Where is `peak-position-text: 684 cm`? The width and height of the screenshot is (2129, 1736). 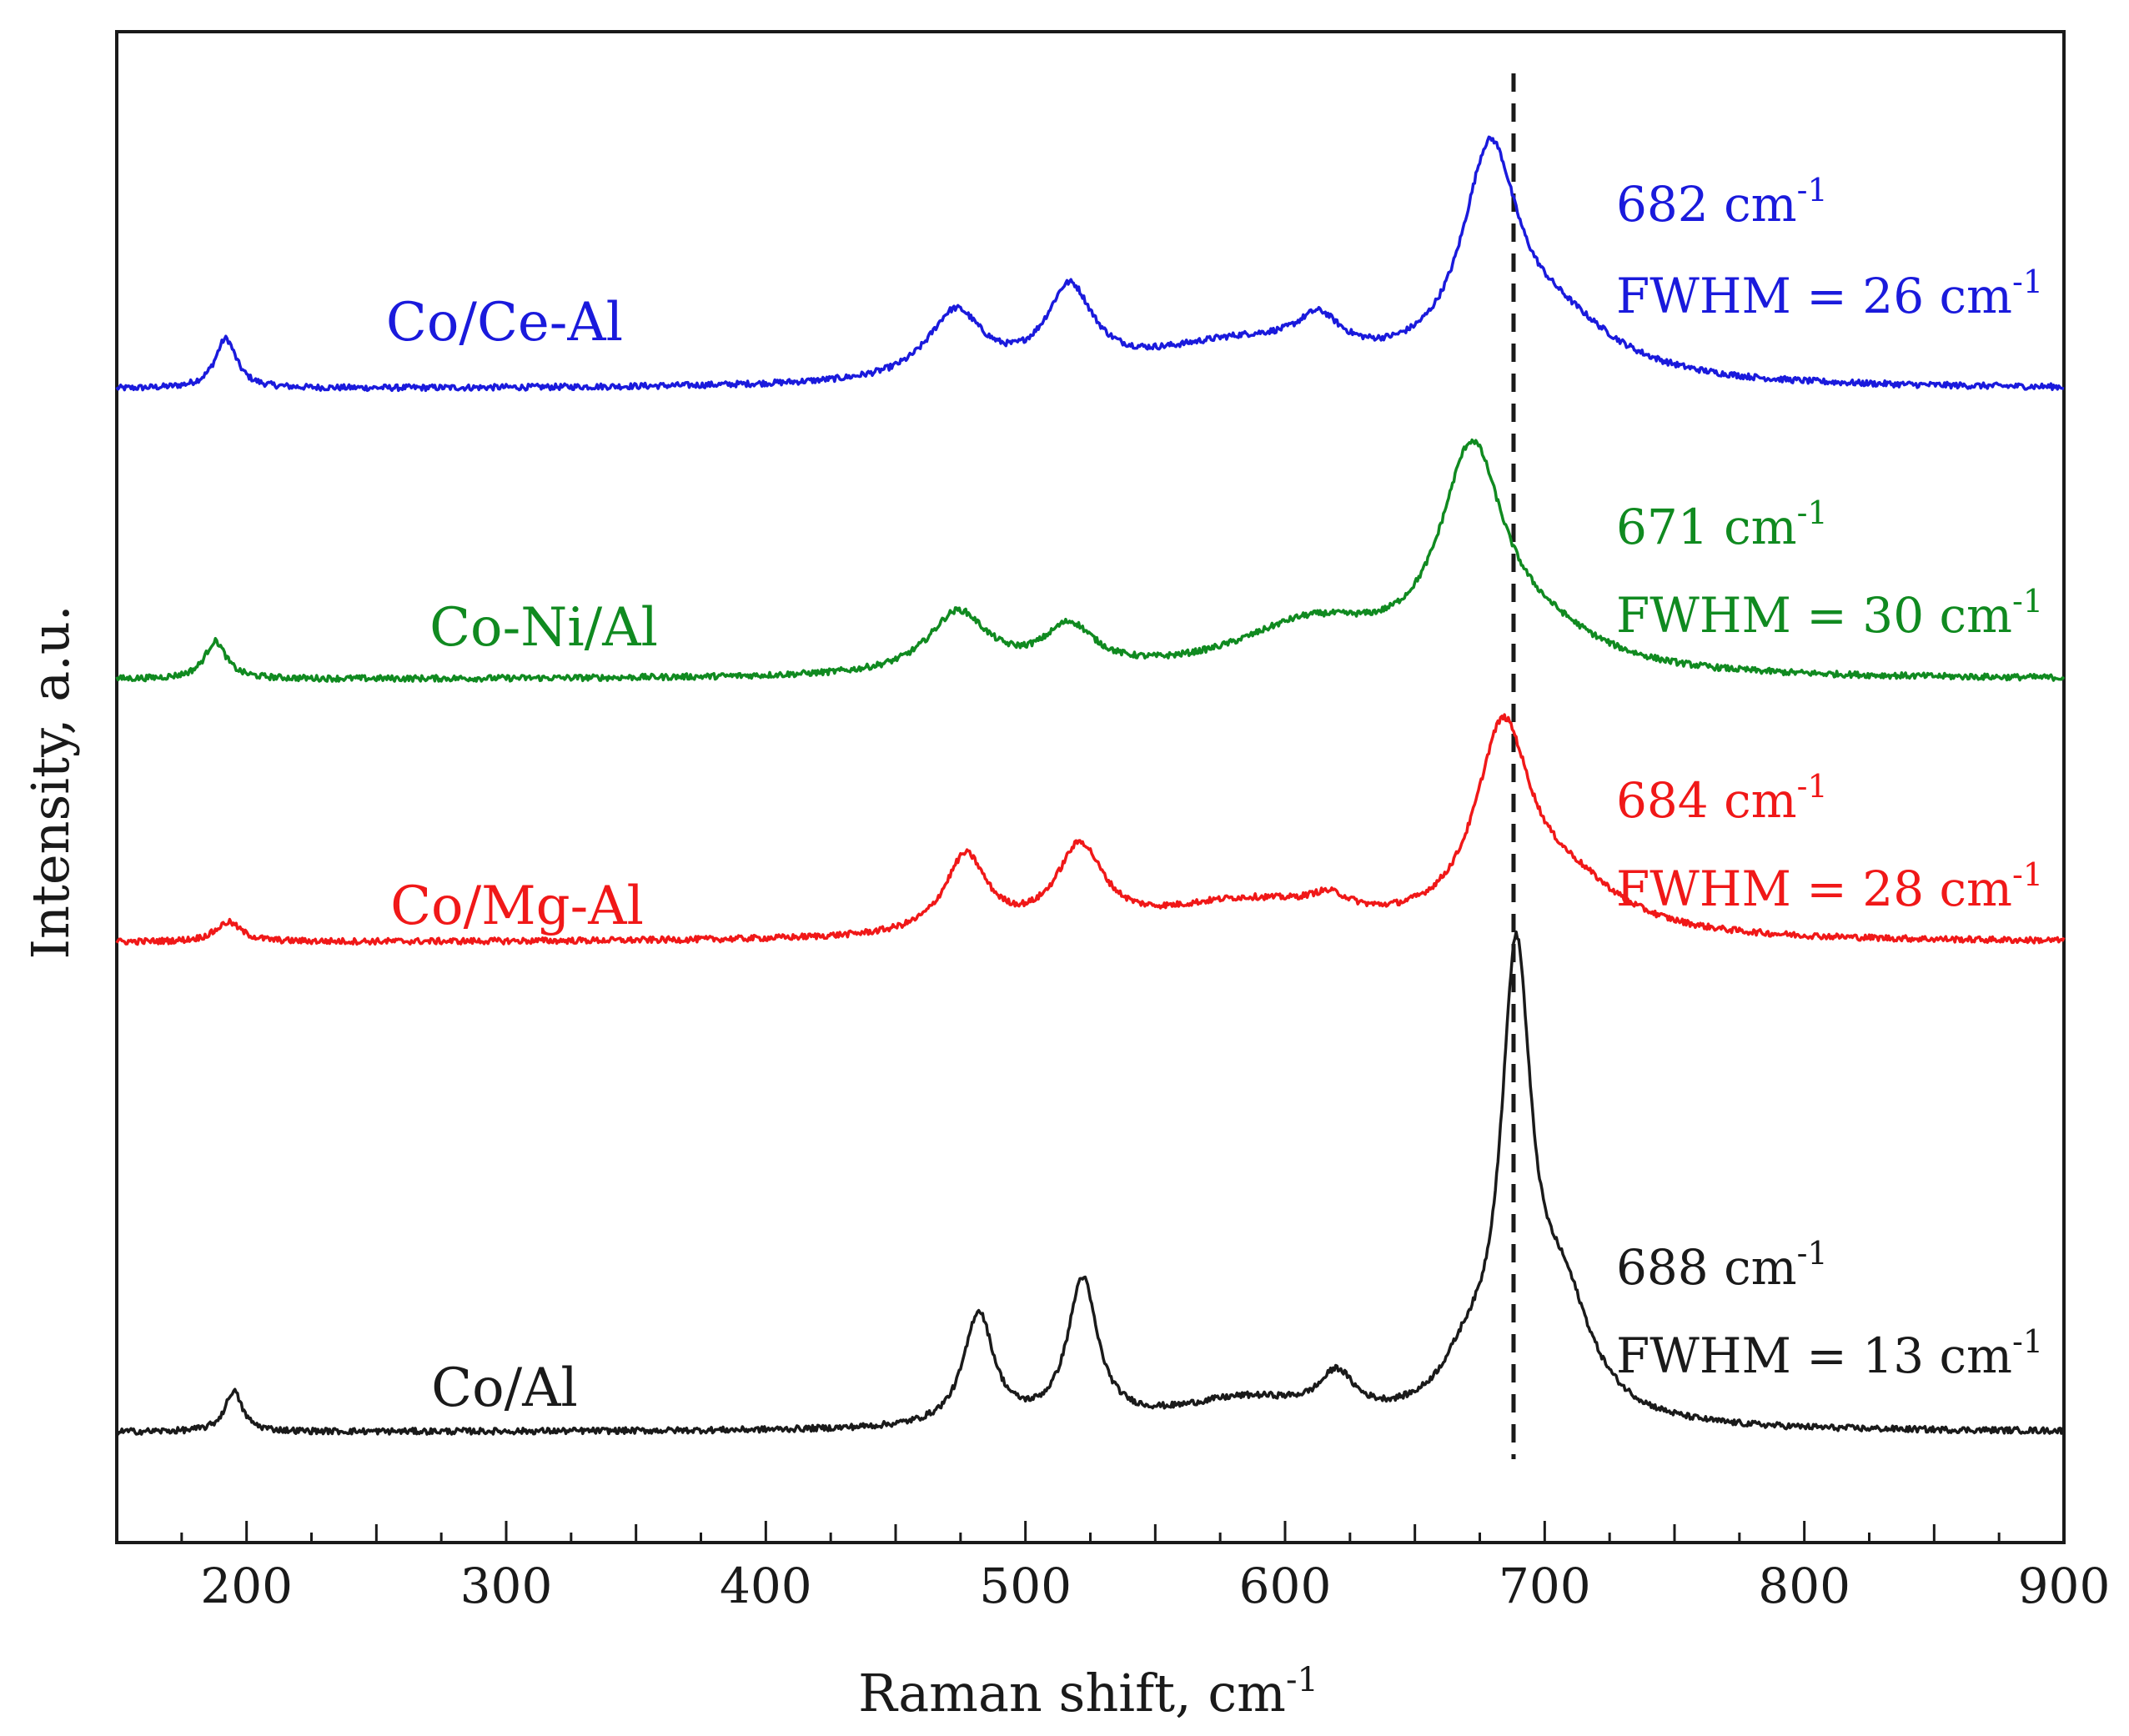 peak-position-text: 684 cm is located at coordinates (1706, 801).